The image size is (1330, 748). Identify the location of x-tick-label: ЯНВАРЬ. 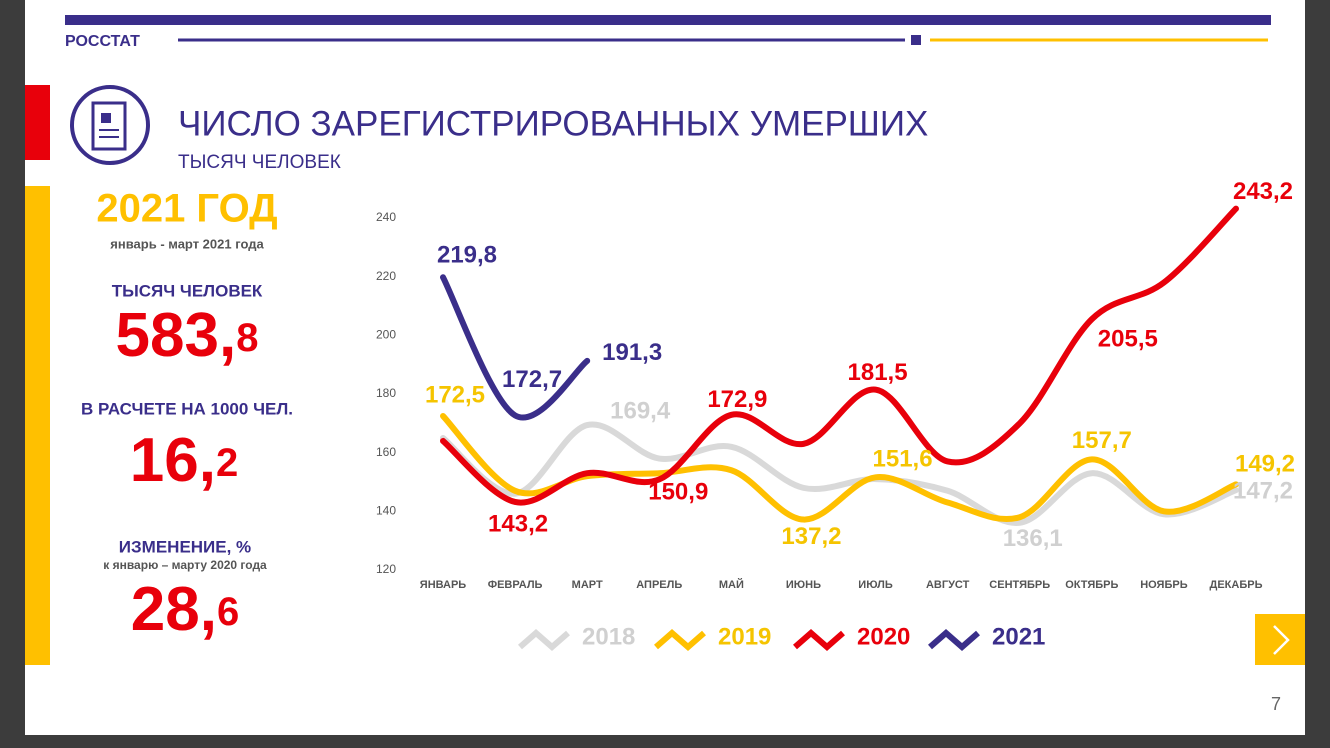
(443, 585).